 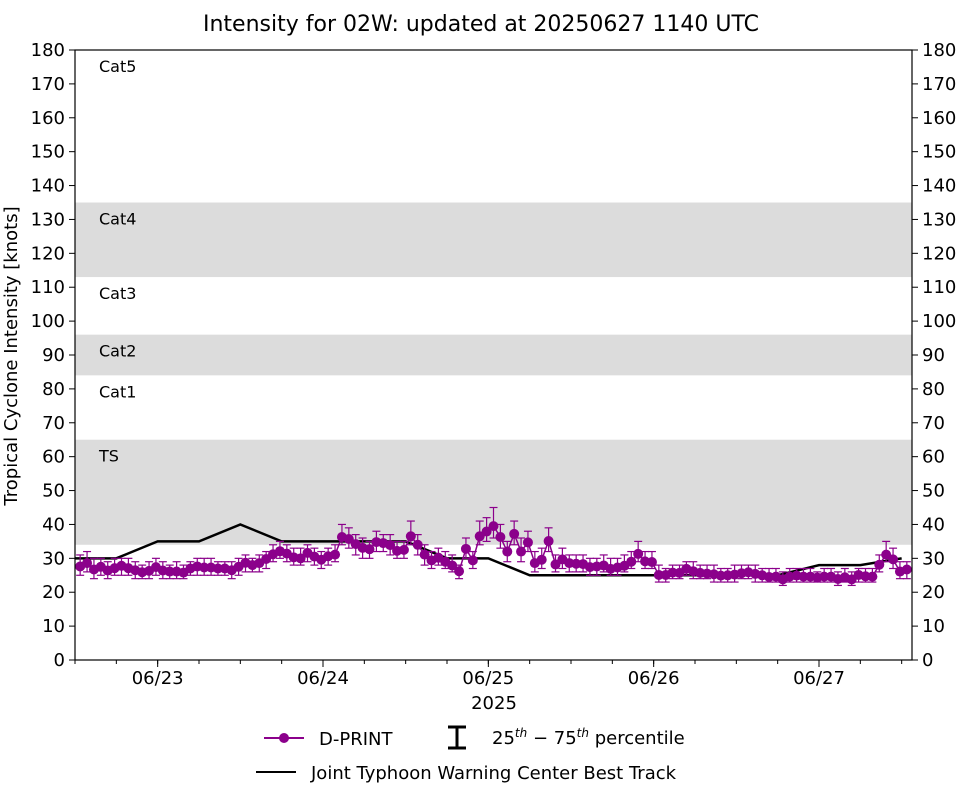 What do you see at coordinates (819, 678) in the screenshot?
I see `x-tick-label: 06/27` at bounding box center [819, 678].